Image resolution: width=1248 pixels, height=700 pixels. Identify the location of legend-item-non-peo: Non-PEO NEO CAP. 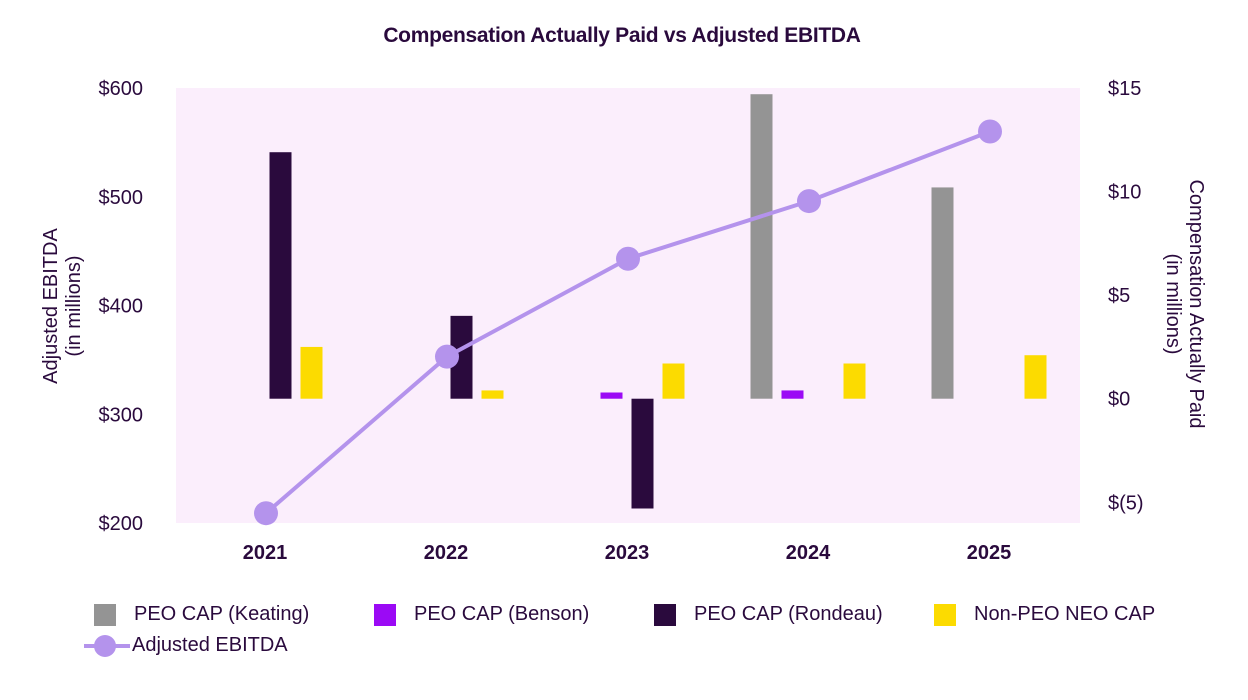
(1044, 614).